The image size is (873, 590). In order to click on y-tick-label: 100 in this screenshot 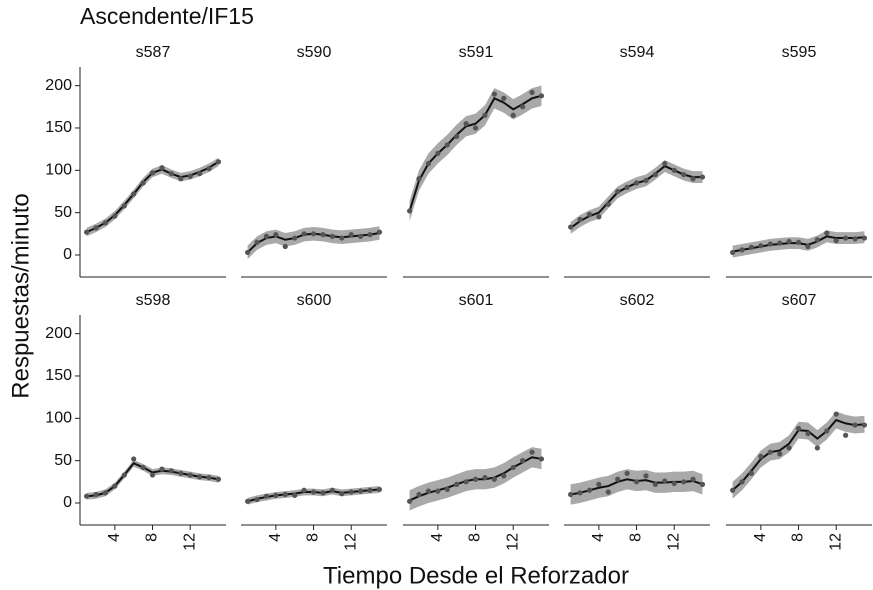, I will do `click(58, 418)`.